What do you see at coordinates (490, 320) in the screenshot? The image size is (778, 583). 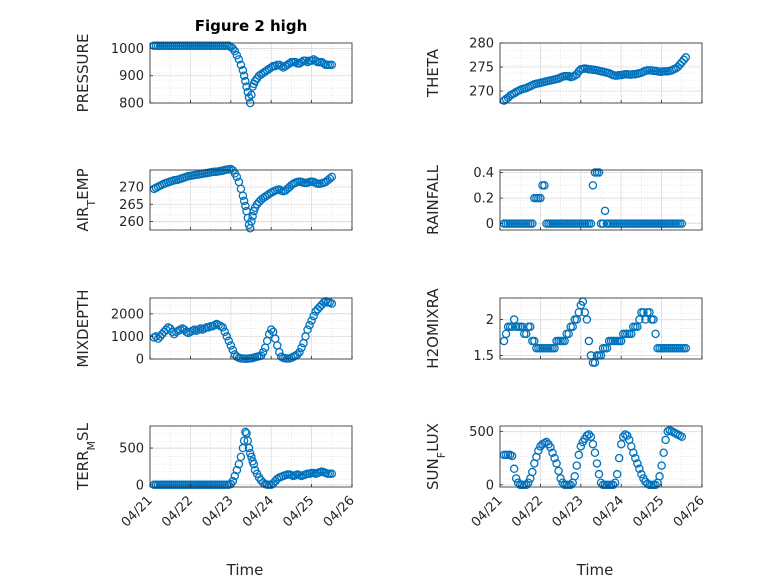 I see `y-tick-label: 2` at bounding box center [490, 320].